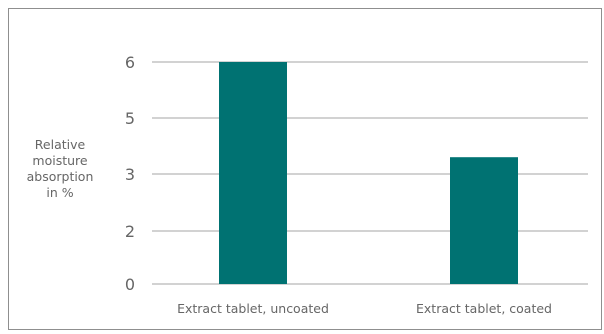 The width and height of the screenshot is (604, 334). I want to click on x-tick-label-1: Extract tablet, uncoated, so click(253, 308).